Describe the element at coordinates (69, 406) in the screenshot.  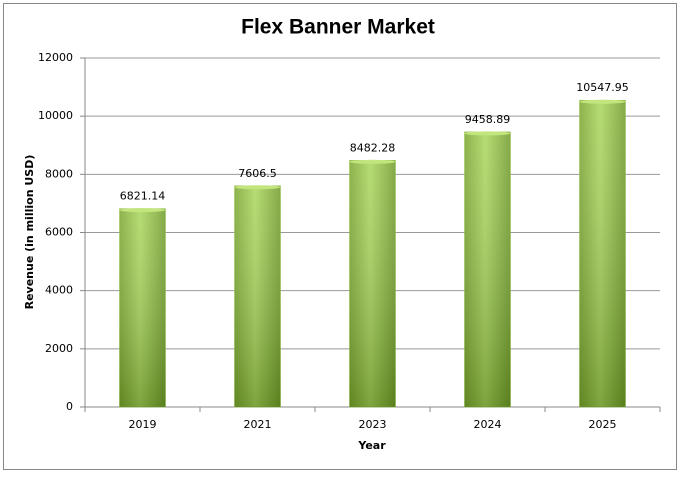
I see `y-tick-label: 0` at that location.